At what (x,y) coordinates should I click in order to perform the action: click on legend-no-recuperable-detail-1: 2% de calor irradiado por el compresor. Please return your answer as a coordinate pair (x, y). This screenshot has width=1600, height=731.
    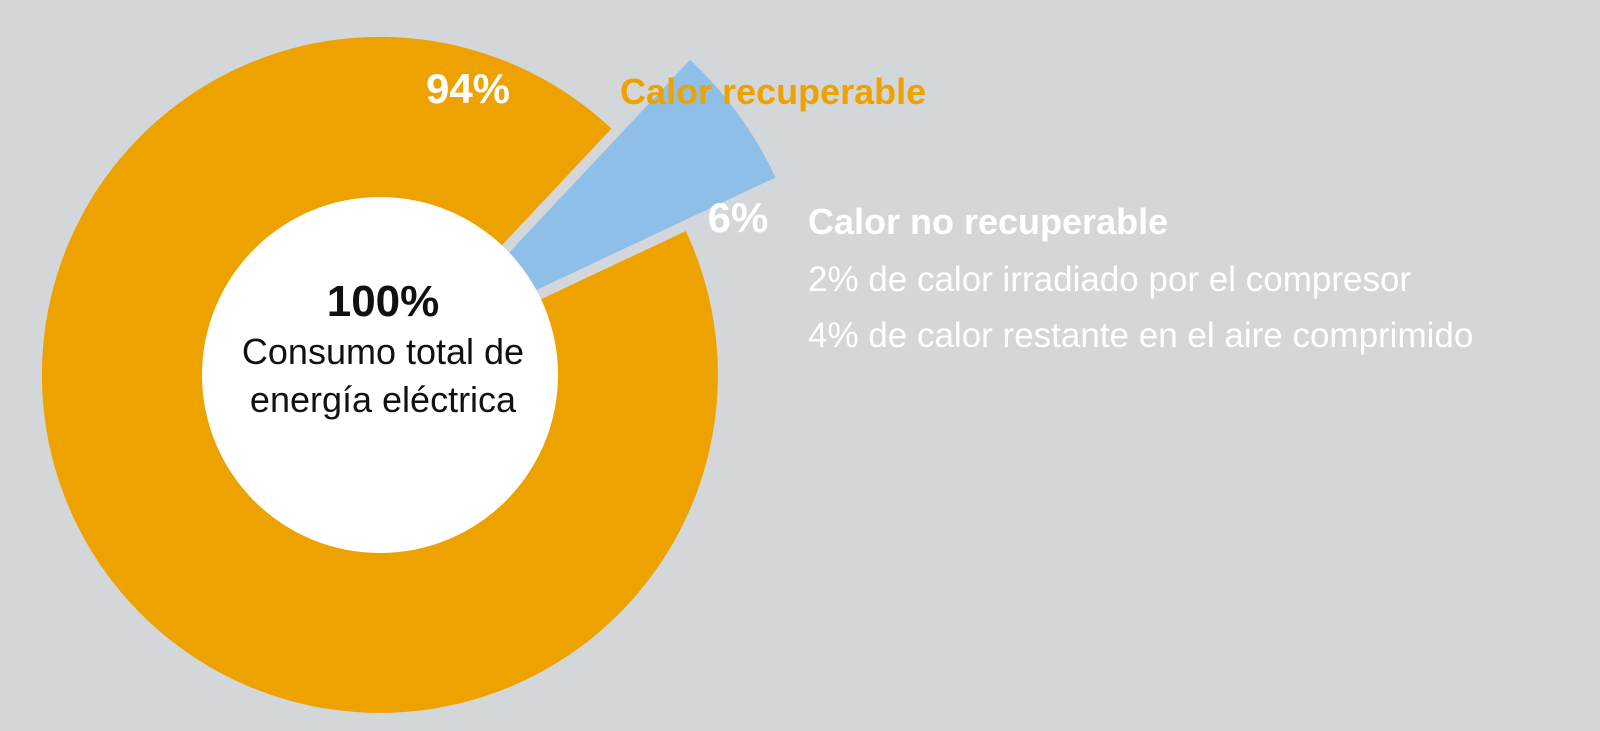
    Looking at the image, I should click on (1109, 279).